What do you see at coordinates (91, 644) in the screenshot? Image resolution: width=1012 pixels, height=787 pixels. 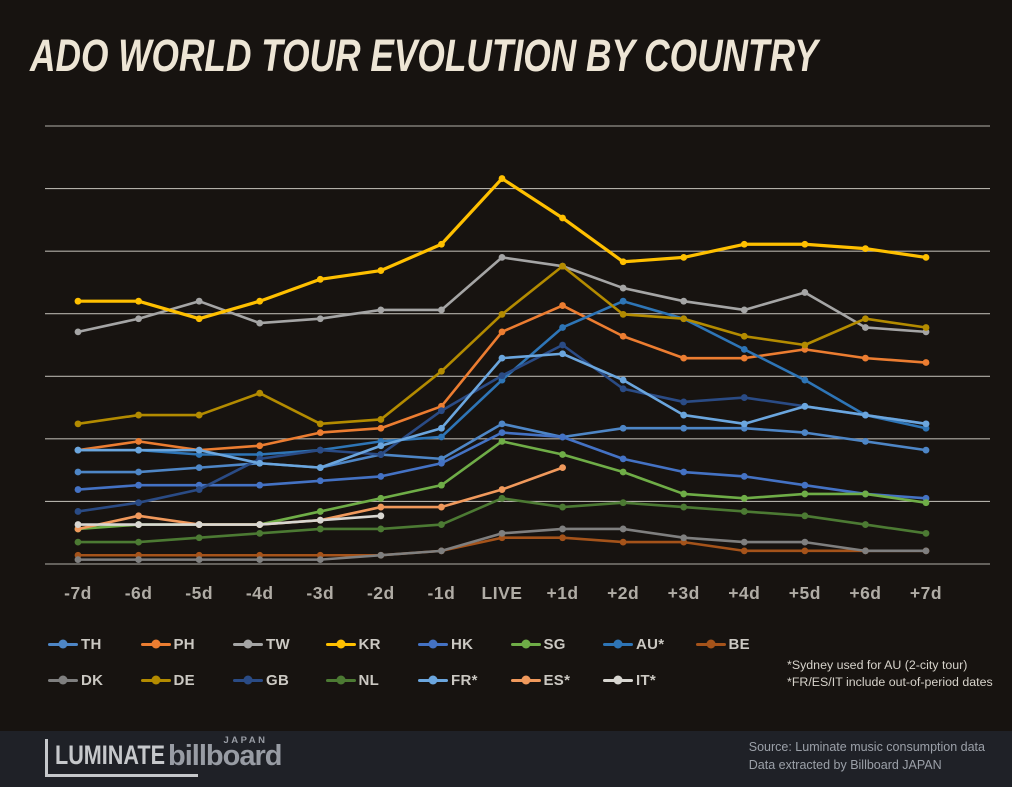 I see `legend-label: TH` at bounding box center [91, 644].